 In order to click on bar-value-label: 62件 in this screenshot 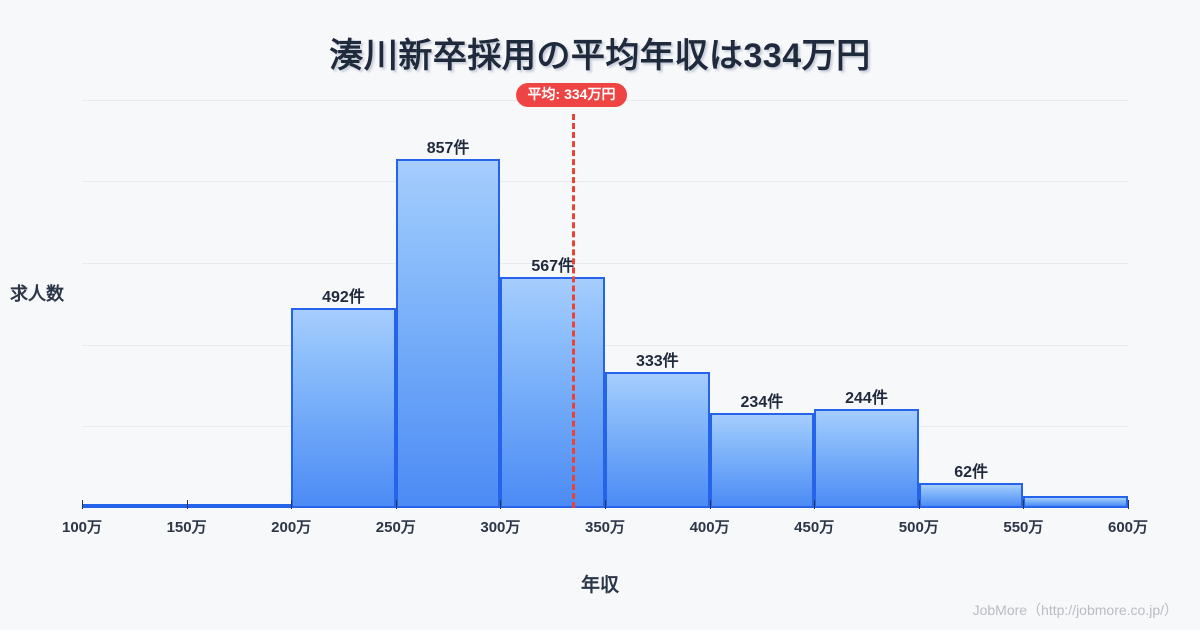, I will do `click(971, 472)`.